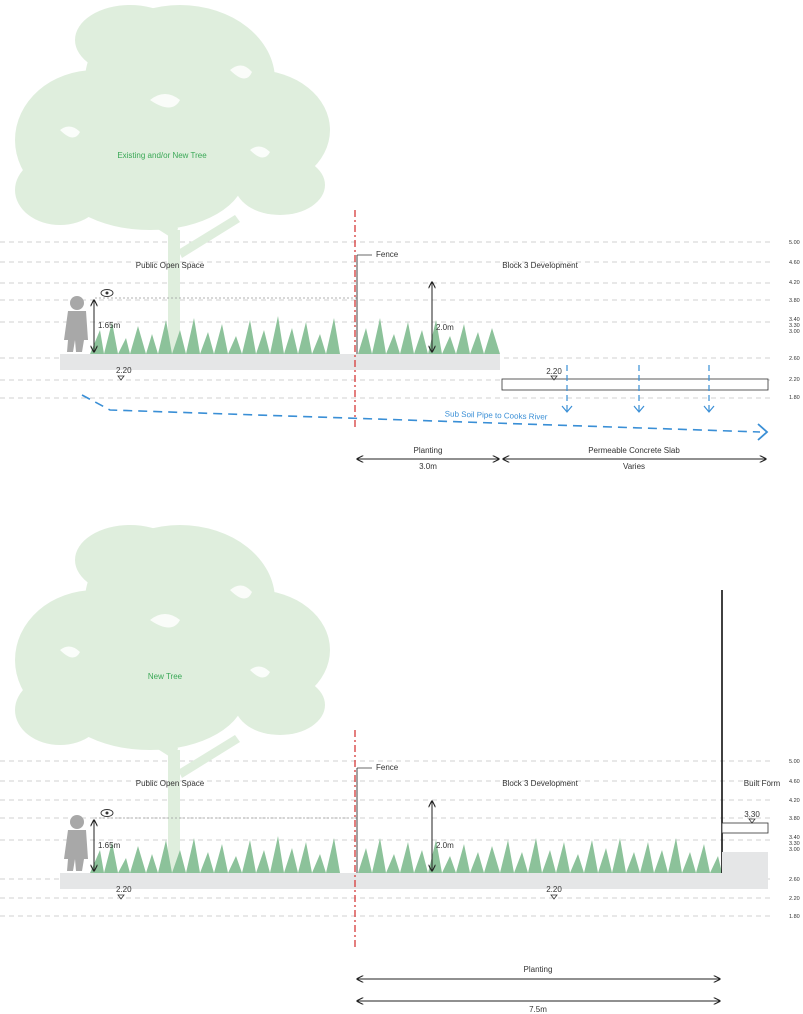 This screenshot has height=1014, width=803. I want to click on built-form-ground, so click(745, 870).